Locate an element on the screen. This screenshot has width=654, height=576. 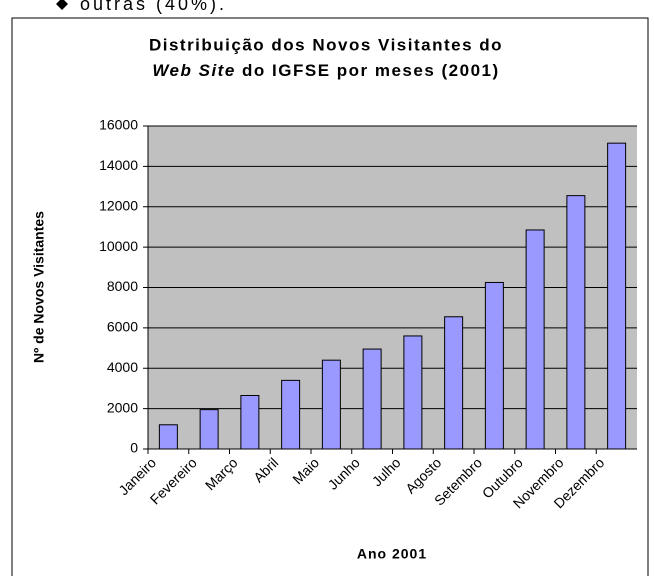
y-tick-label: 12000 is located at coordinates (118, 205).